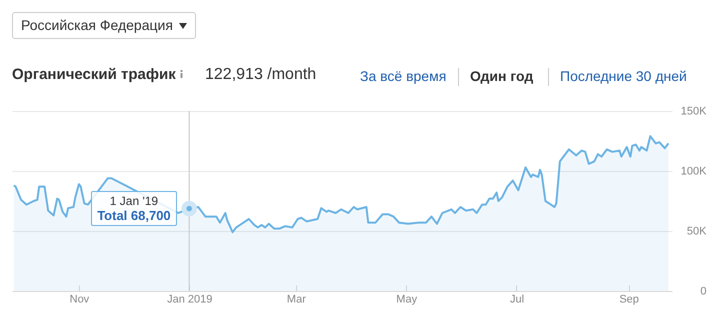 The image size is (725, 334). What do you see at coordinates (260, 75) in the screenshot?
I see `chart-subtitle: 122,913 /month` at bounding box center [260, 75].